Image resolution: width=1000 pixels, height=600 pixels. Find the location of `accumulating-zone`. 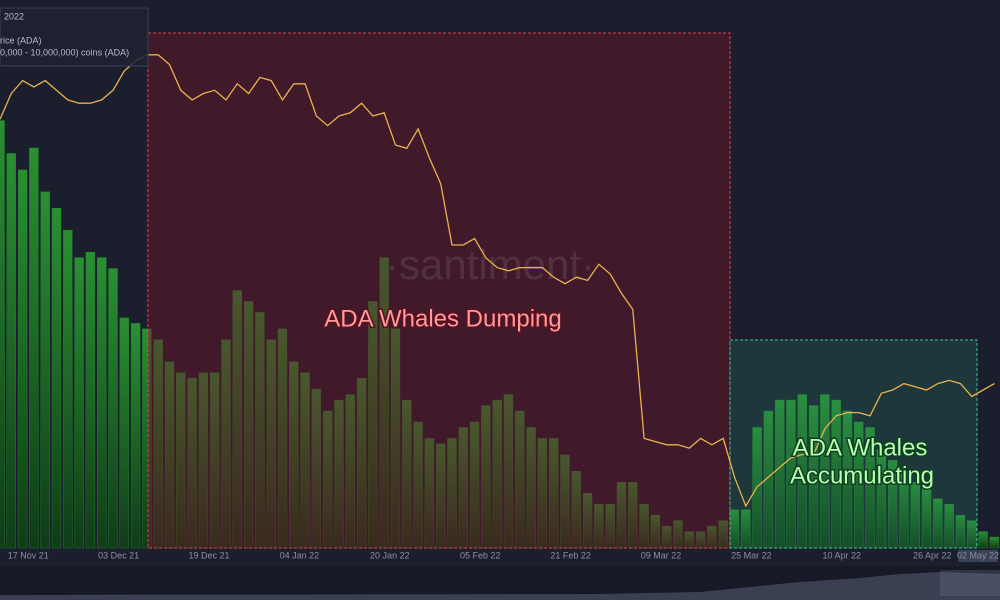

accumulating-zone is located at coordinates (853, 444).